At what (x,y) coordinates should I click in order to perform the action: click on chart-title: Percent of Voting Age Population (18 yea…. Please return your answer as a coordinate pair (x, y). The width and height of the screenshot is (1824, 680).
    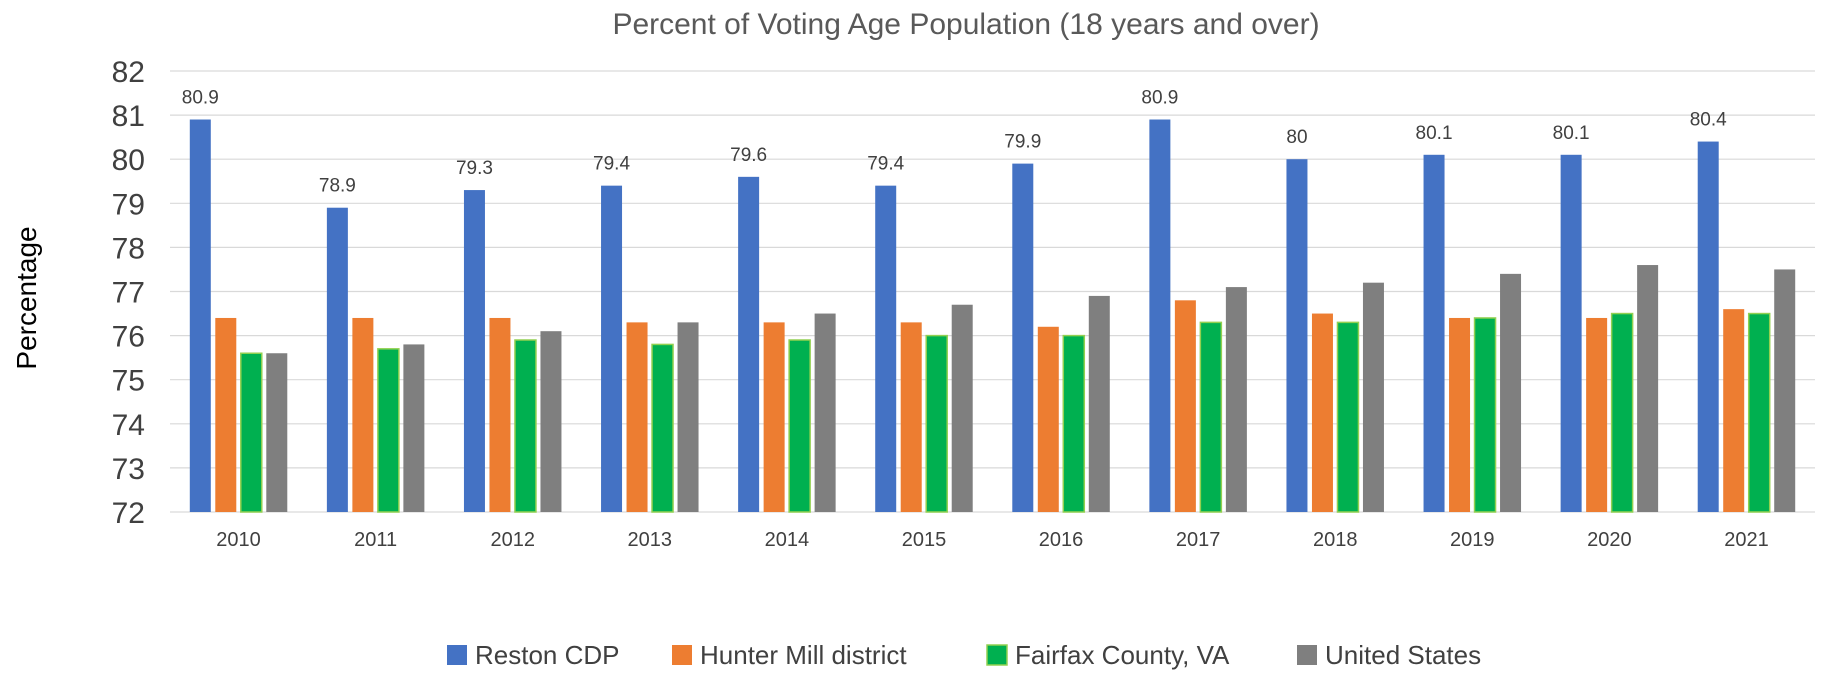
    Looking at the image, I should click on (965, 24).